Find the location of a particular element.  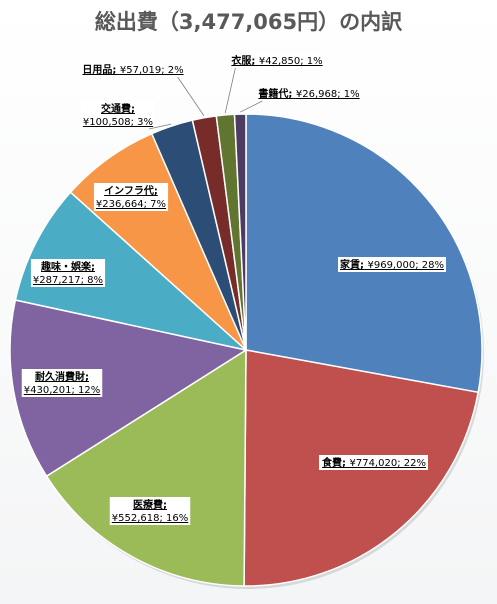

data-label-2: 食費; ¥774,020; 22% is located at coordinates (373, 462).